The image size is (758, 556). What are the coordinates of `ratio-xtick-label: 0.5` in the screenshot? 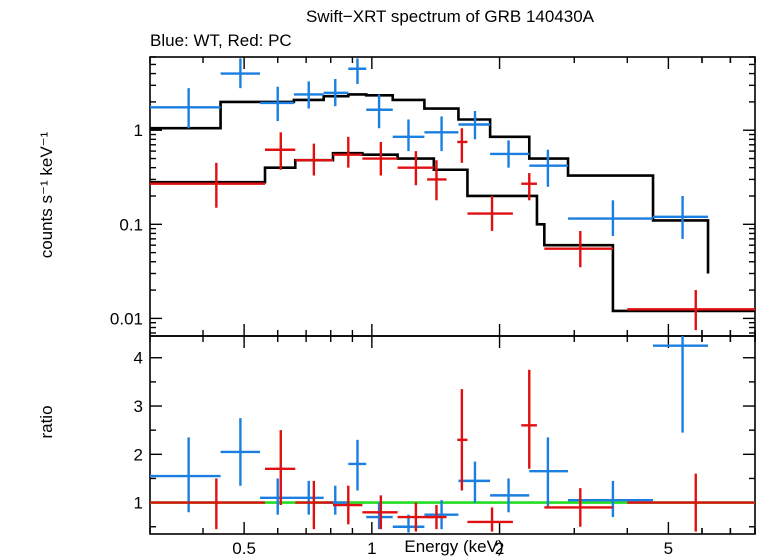 It's located at (244, 547).